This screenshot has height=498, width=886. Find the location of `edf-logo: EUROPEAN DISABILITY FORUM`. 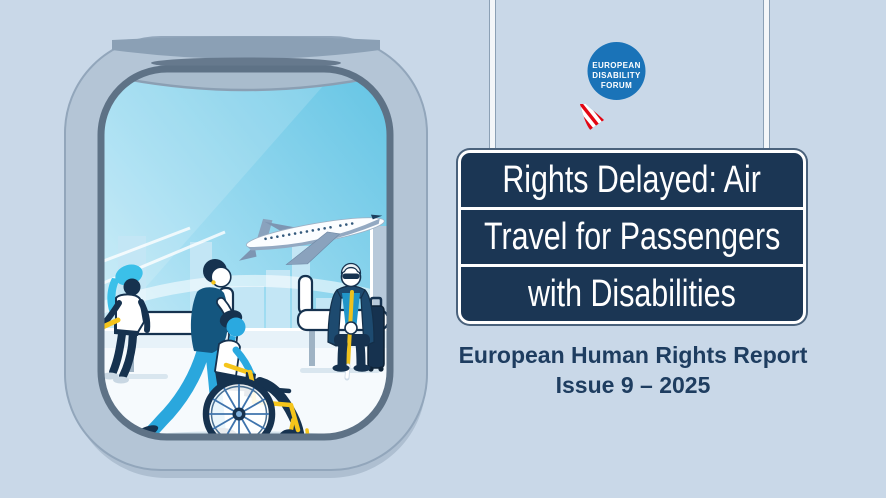

edf-logo: EUROPEAN DISABILITY FORUM is located at coordinates (613, 86).